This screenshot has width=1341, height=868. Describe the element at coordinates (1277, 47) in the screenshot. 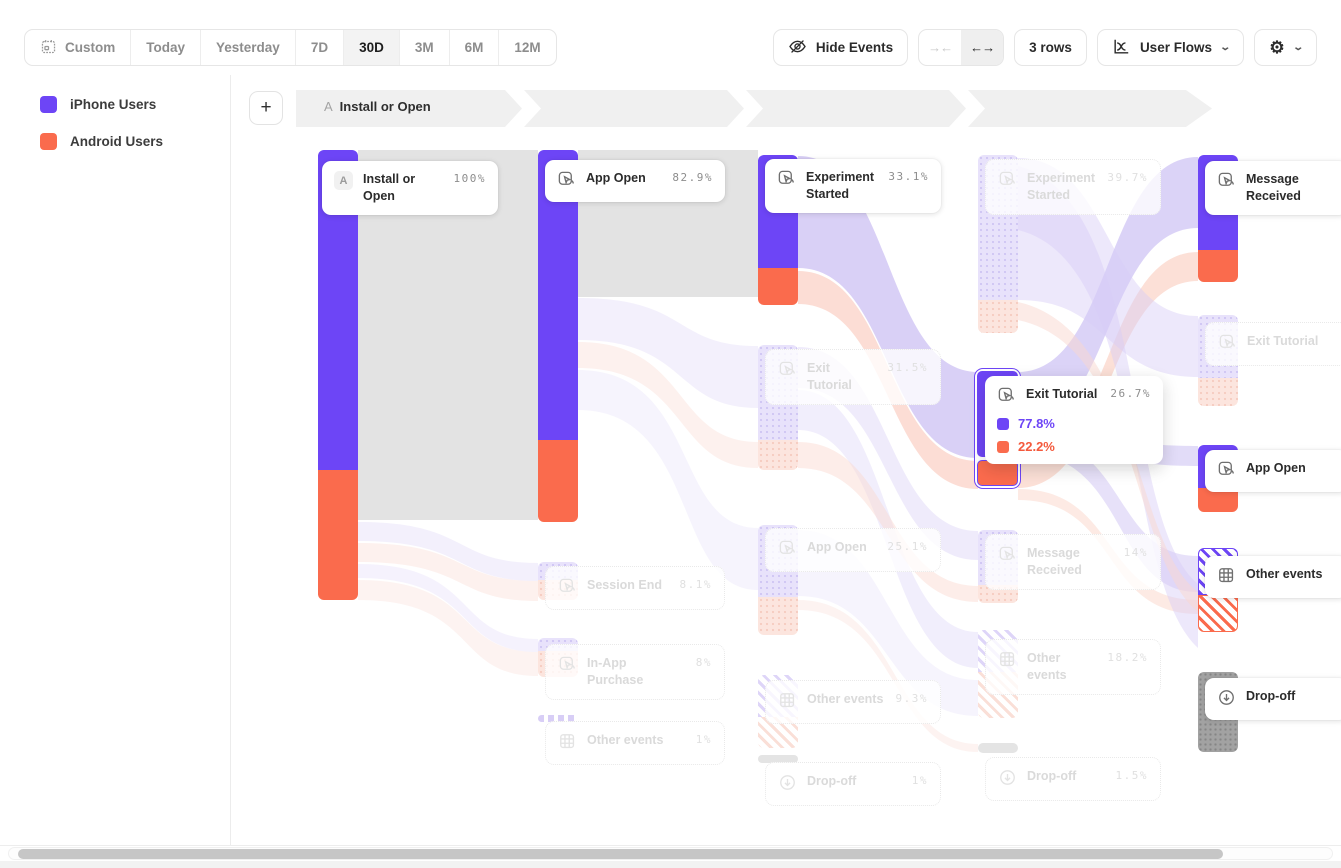

I see `gear-icon: ⚙` at that location.